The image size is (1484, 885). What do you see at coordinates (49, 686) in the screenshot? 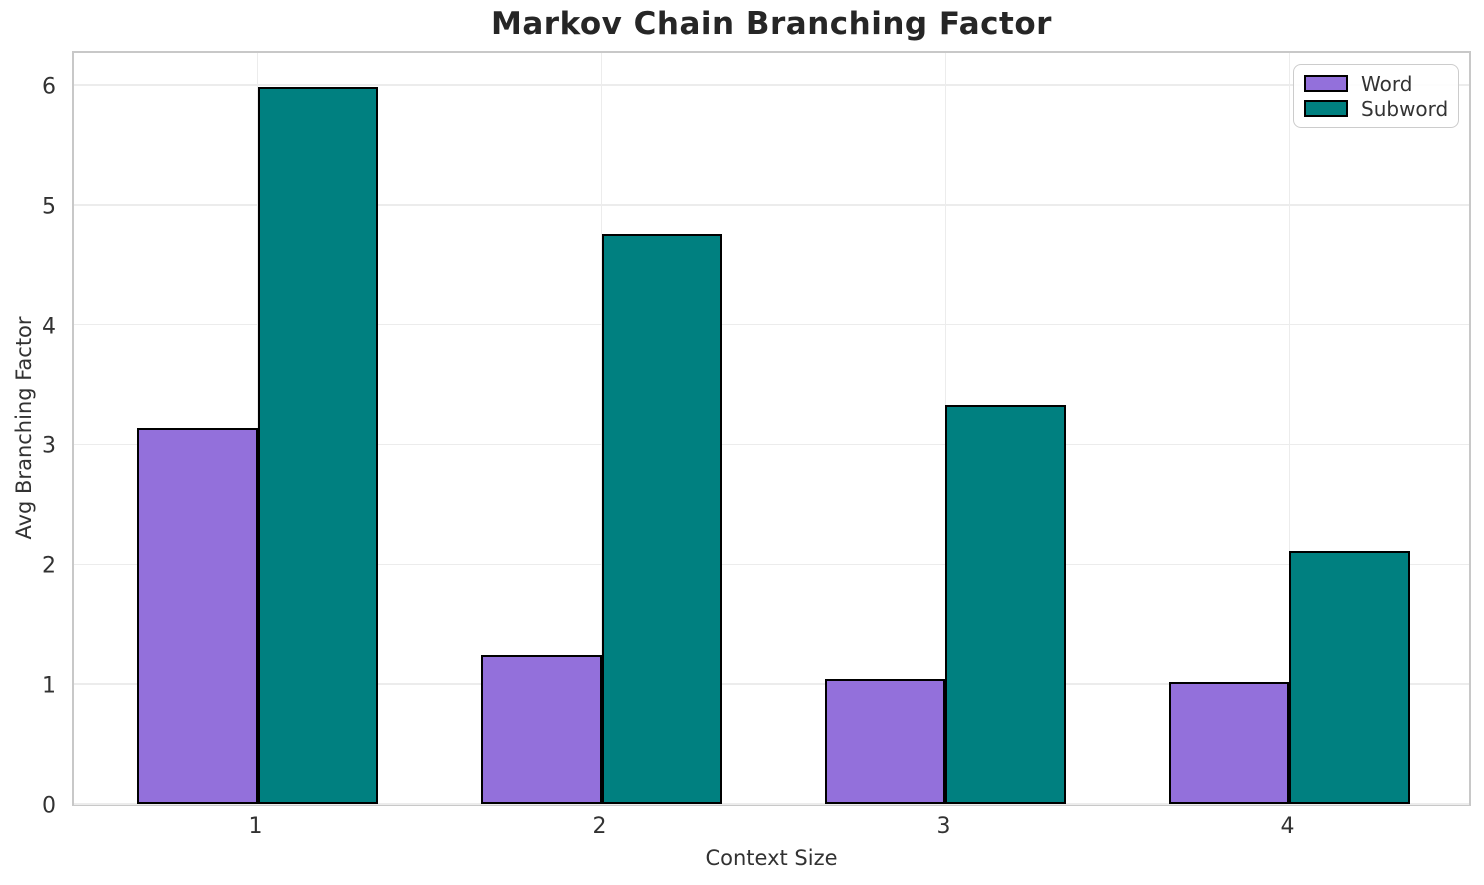
I see `y-tick-label-1: 1` at bounding box center [49, 686].